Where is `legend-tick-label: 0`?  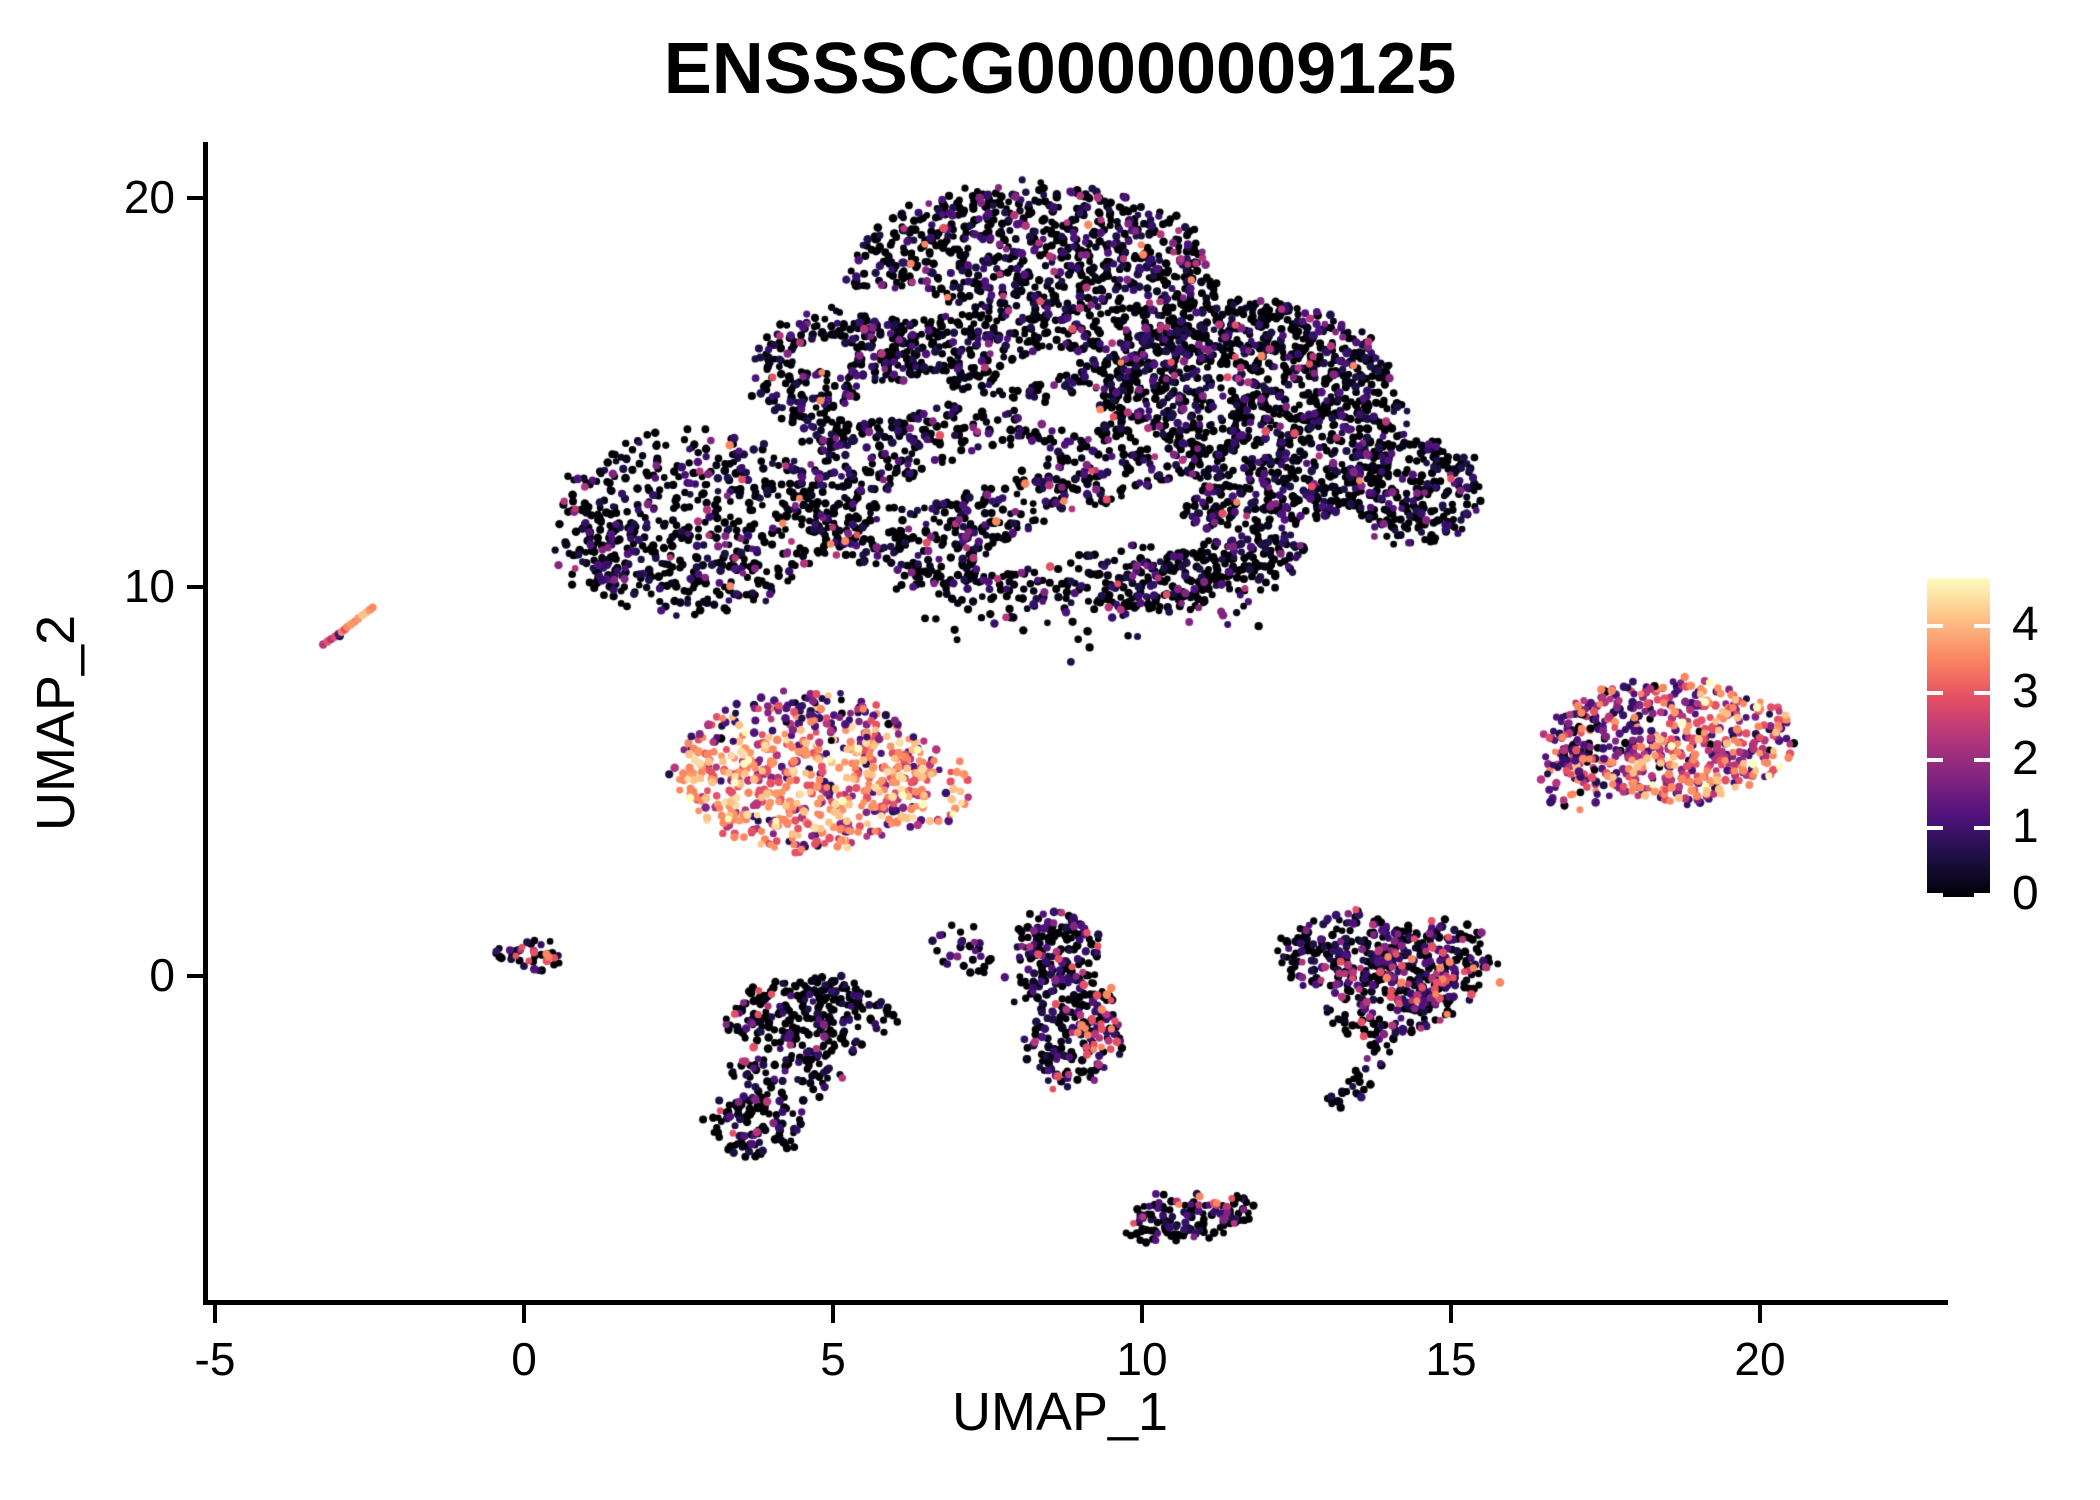 legend-tick-label: 0 is located at coordinates (2025, 893).